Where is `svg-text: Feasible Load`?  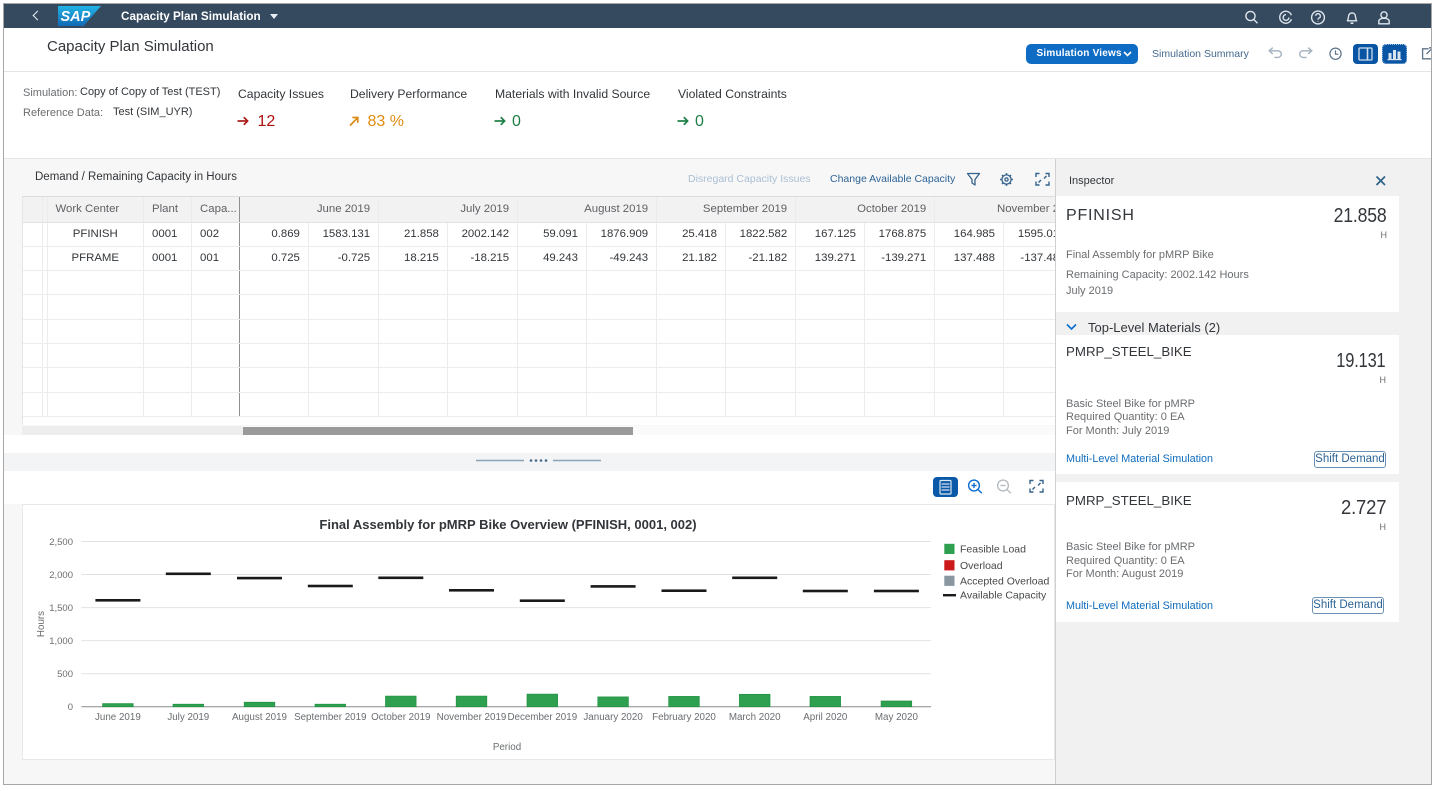 svg-text: Feasible Load is located at coordinates (993, 550).